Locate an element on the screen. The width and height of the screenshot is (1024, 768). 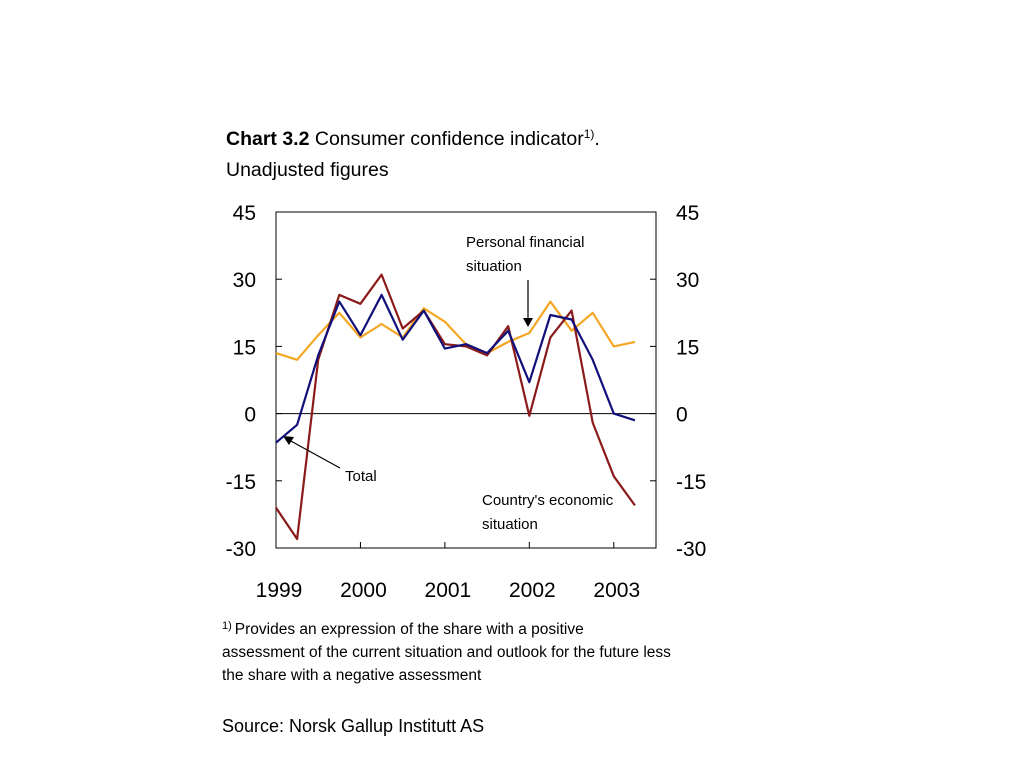
y-tick-label: 30 is located at coordinates (244, 280).